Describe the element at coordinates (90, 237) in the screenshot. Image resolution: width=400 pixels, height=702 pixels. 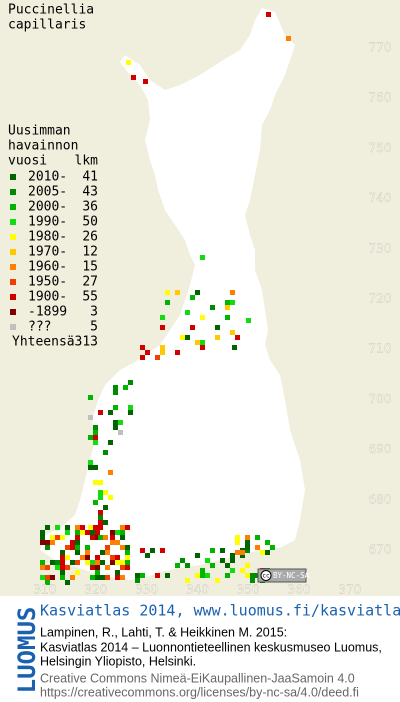
I see `legend-count: 26` at that location.